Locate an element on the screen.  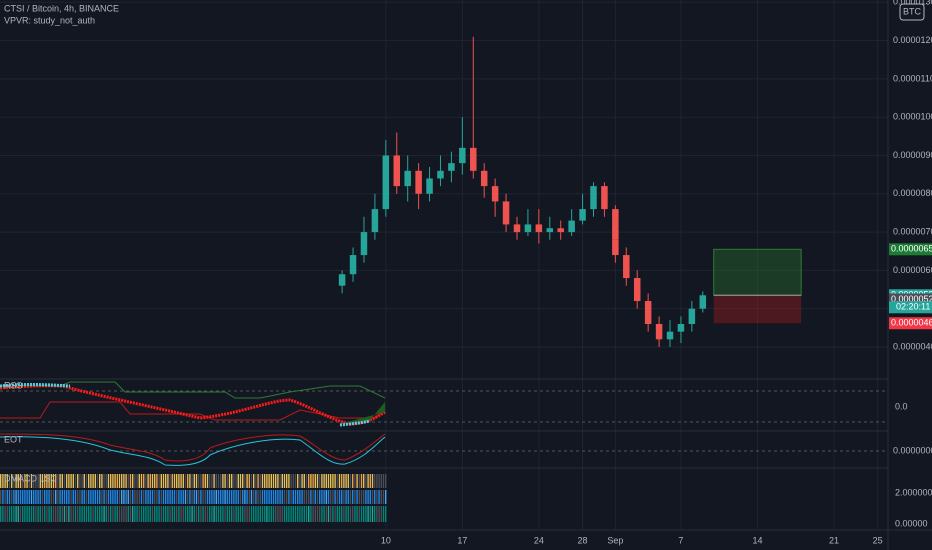
currency-badge is located at coordinates (912, 12).